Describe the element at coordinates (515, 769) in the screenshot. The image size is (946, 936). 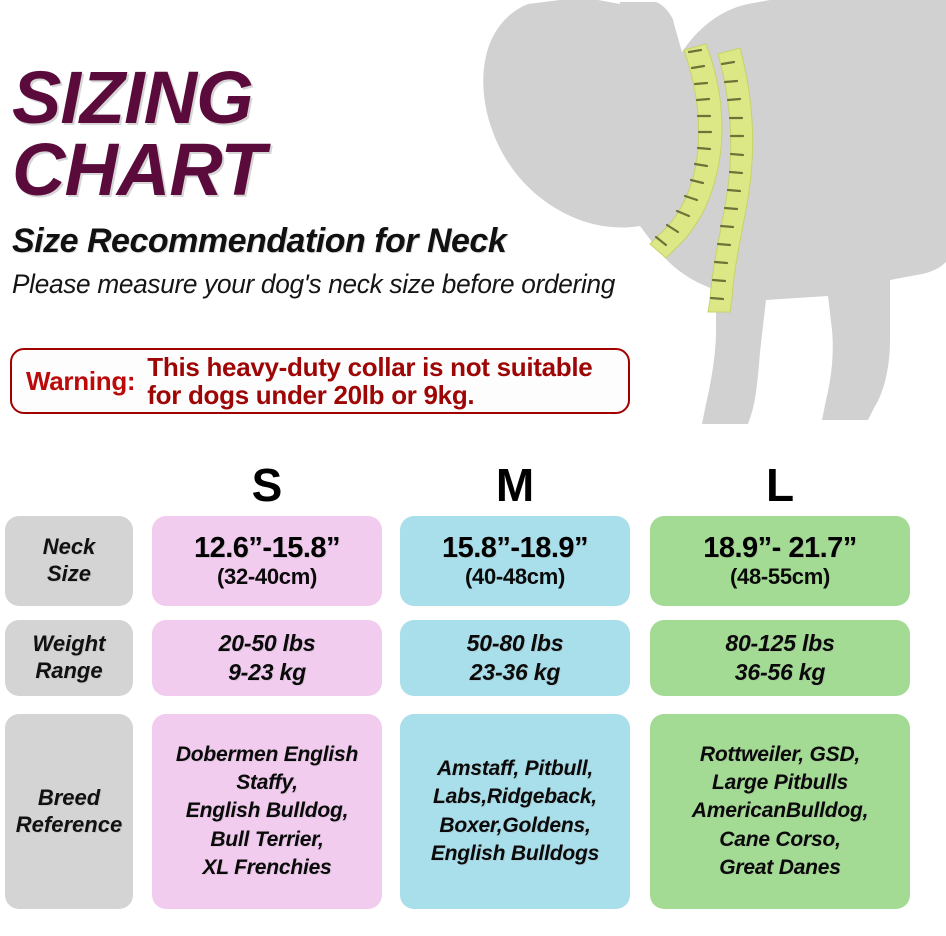
I see `breed-m-line-1: Amstaff, Pitbull,` at that location.